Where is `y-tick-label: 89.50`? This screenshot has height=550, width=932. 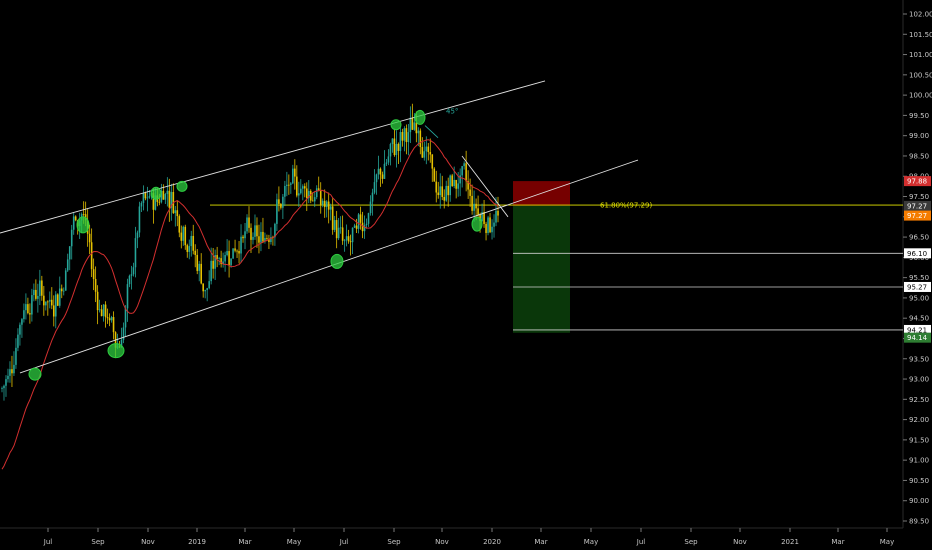
y-tick-label: 89.50 is located at coordinates (919, 522).